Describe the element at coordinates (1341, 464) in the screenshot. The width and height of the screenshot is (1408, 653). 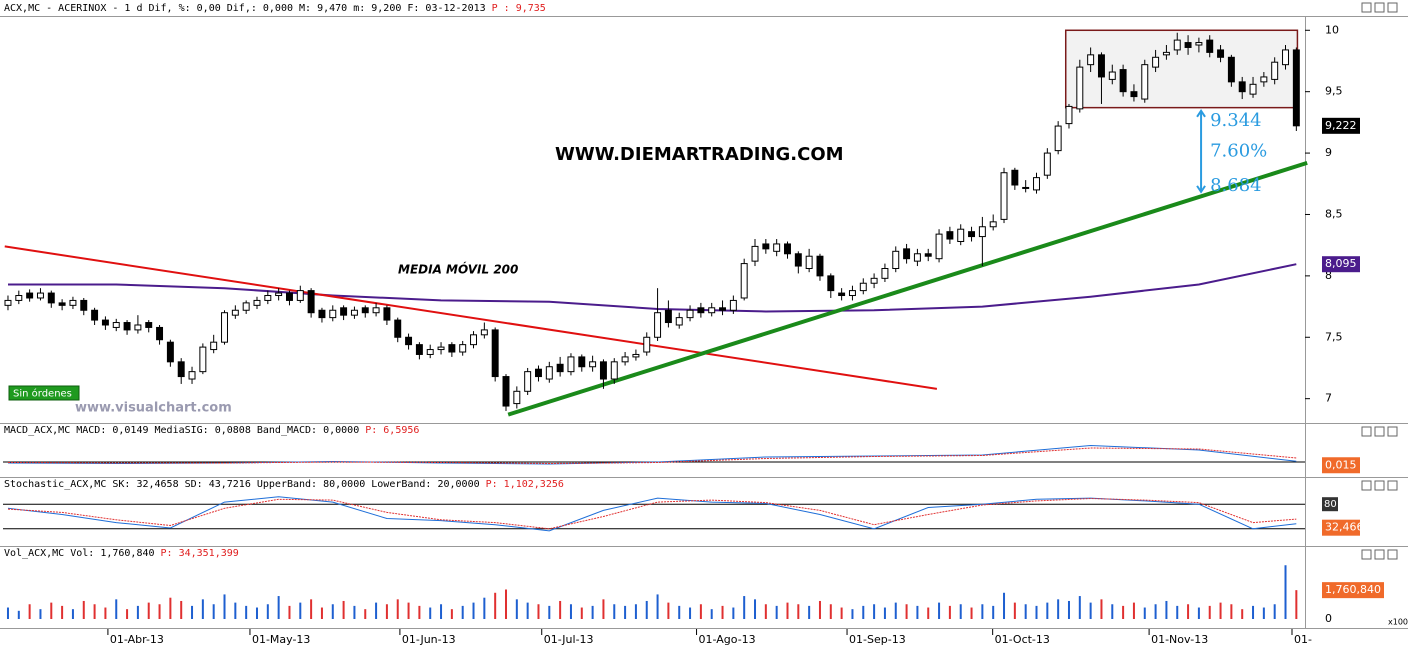
I see `value-label: 0,015` at that location.